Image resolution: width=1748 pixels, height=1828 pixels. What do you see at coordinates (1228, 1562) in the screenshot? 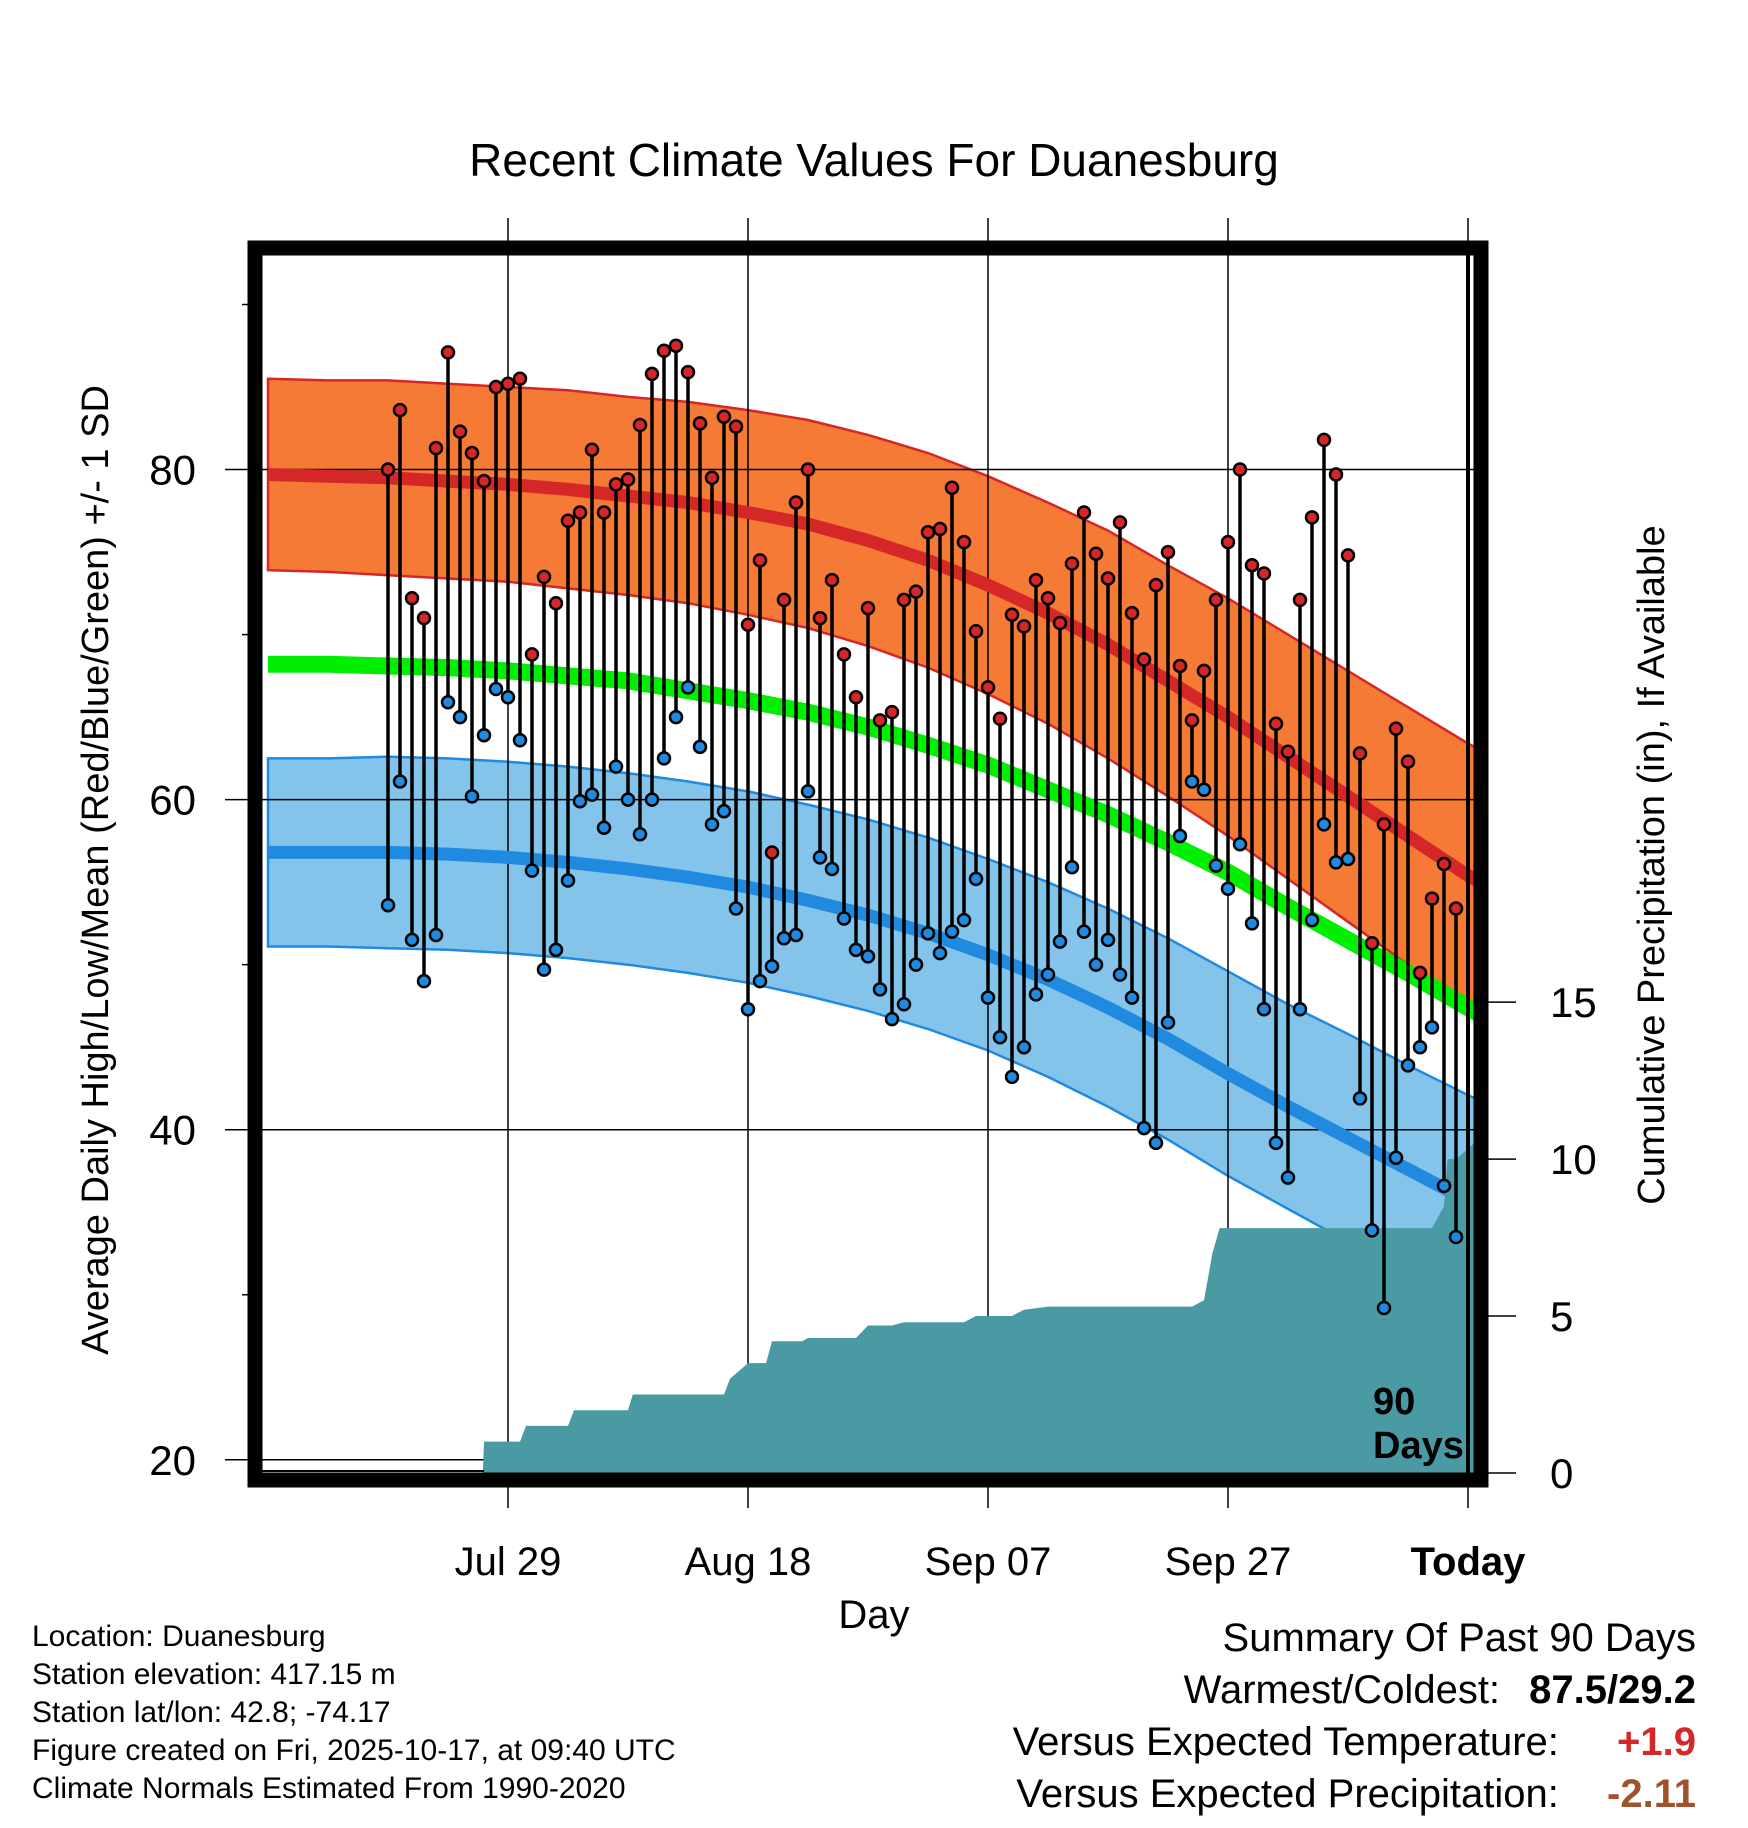
I see `x-tick-label: Sep 27` at bounding box center [1228, 1562].